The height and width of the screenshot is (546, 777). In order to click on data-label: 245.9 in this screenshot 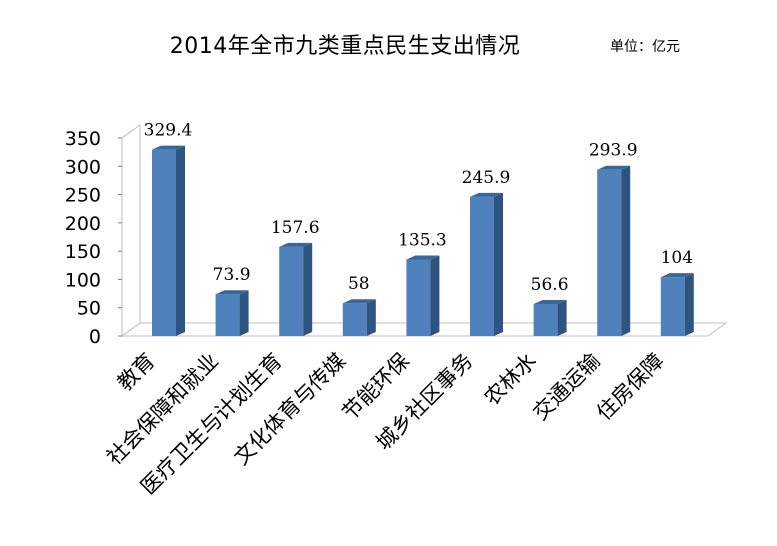, I will do `click(486, 178)`.